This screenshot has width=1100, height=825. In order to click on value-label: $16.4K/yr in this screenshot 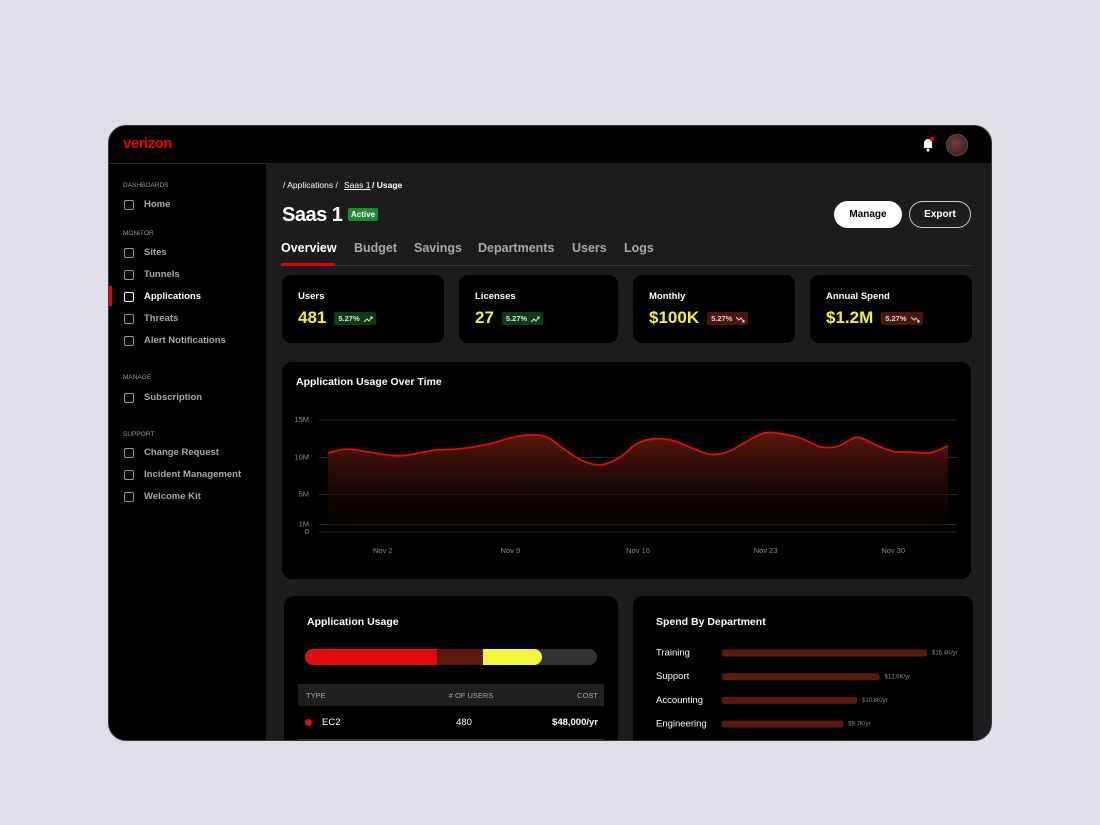, I will do `click(945, 654)`.